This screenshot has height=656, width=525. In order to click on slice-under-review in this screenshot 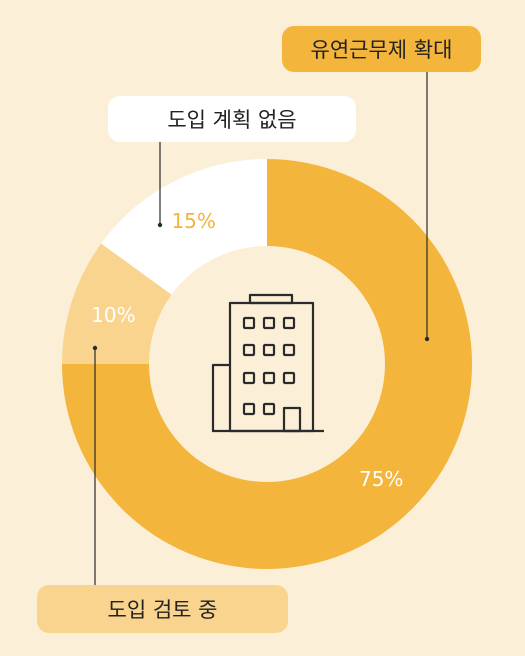, I will do `click(117, 303)`.